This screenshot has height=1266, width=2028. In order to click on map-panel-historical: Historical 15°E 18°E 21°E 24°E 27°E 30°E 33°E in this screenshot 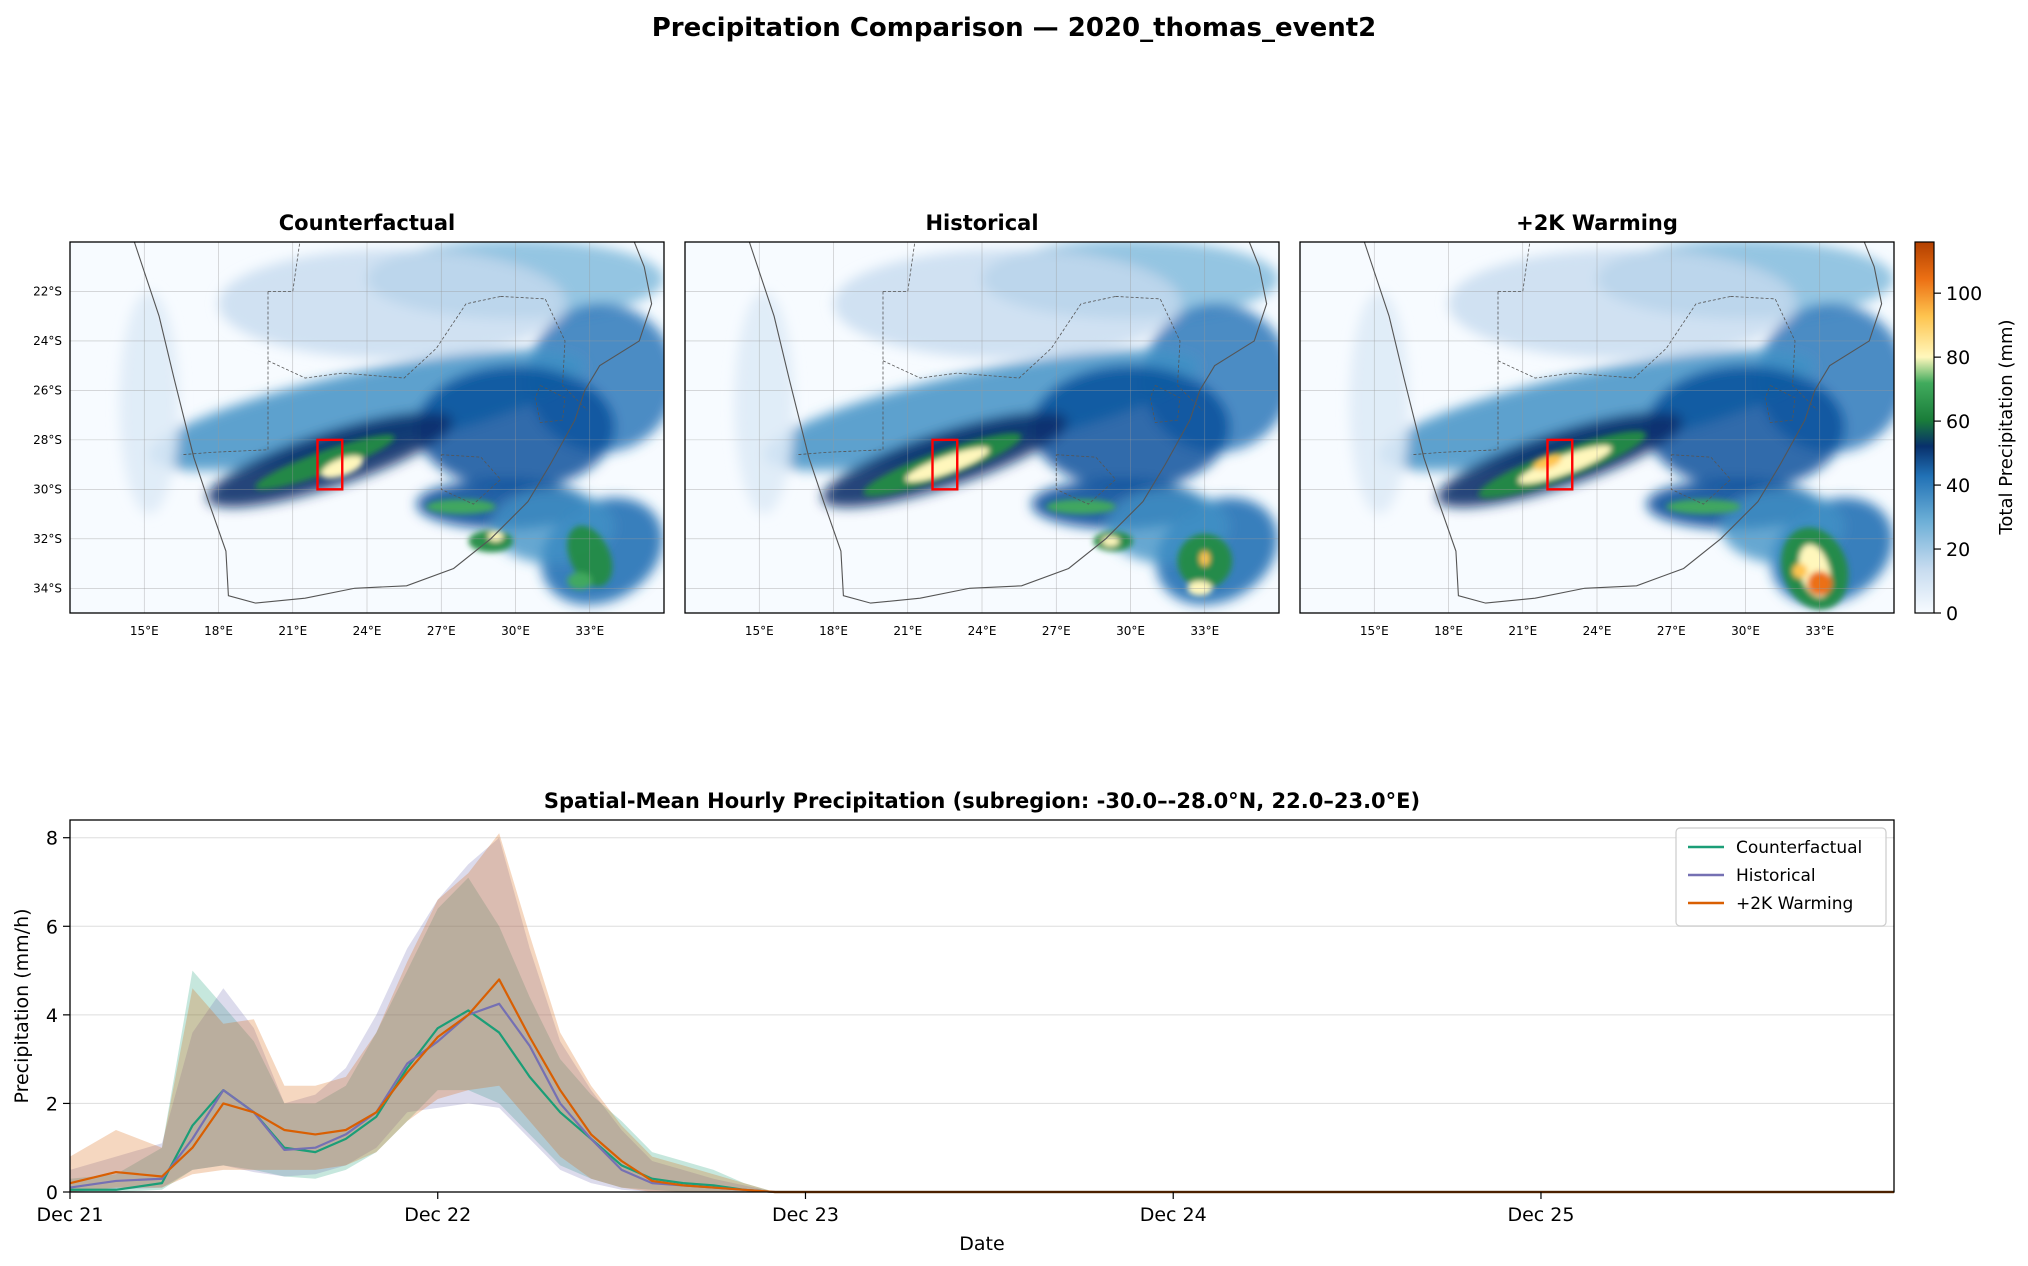, I will do `click(982, 424)`.